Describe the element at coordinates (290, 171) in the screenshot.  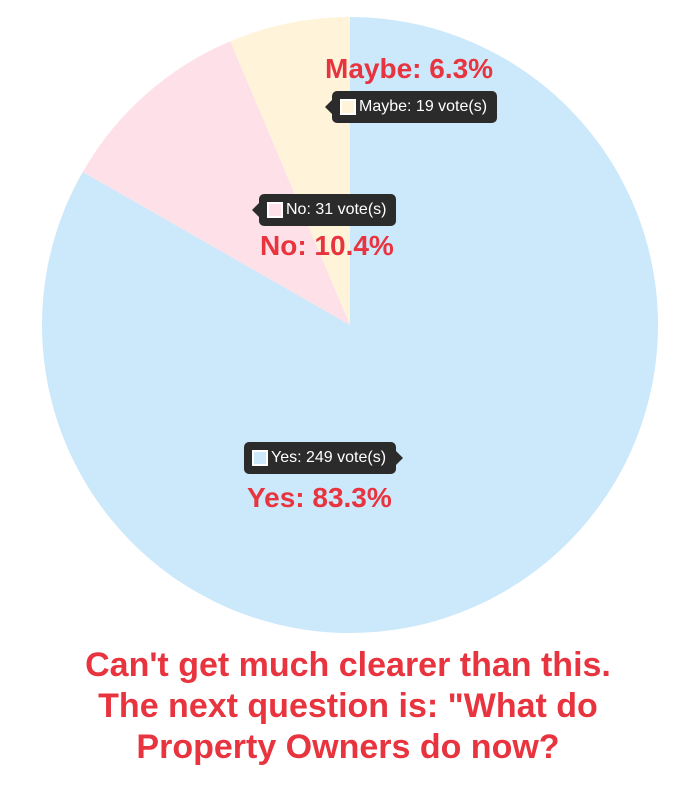
I see `pie-slice-maybe` at that location.